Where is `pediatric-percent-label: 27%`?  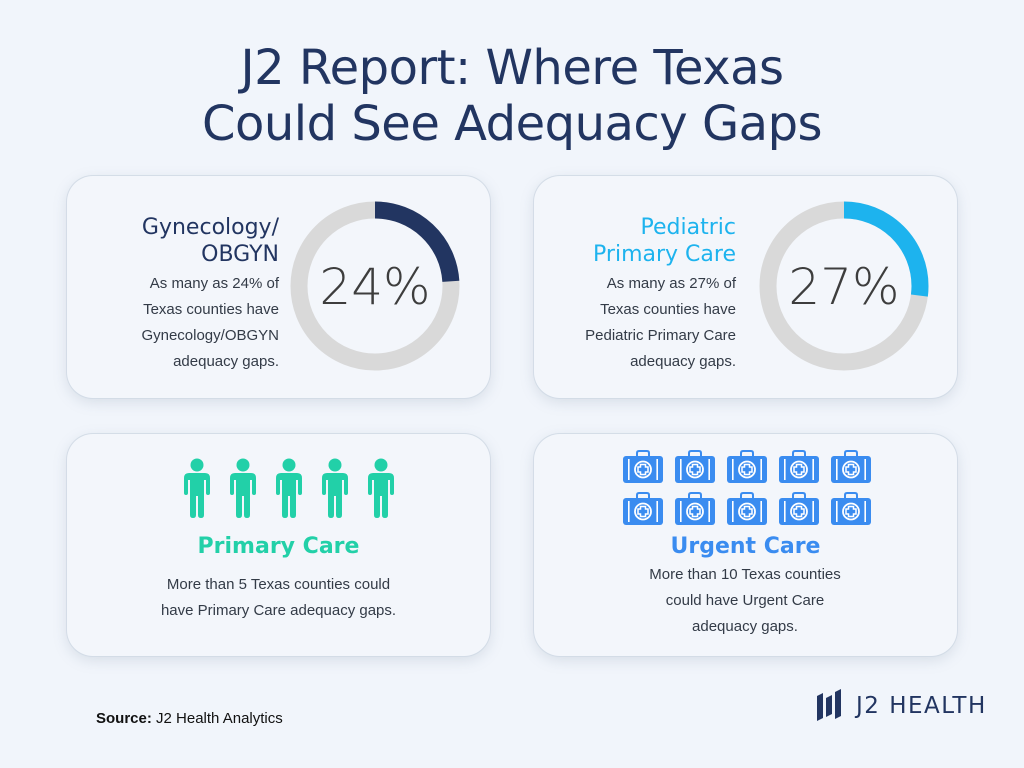
pediatric-percent-label: 27% is located at coordinates (843, 287).